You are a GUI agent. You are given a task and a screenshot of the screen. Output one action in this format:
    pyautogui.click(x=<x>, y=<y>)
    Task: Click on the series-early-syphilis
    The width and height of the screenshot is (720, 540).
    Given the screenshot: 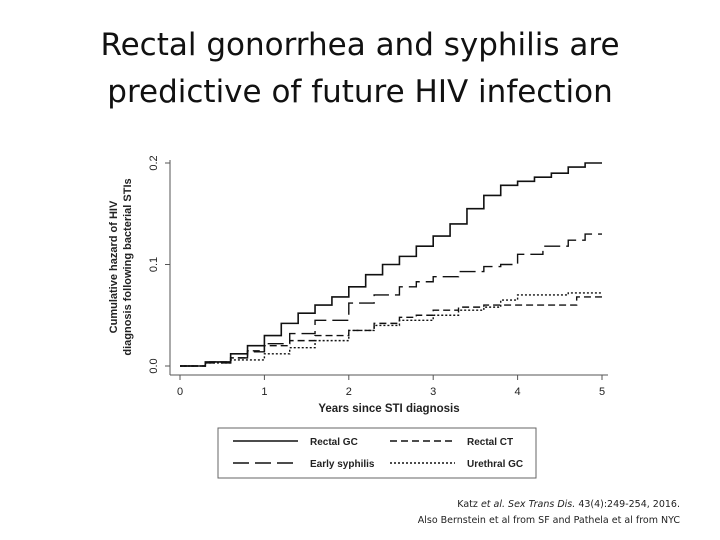 What is the action you would take?
    pyautogui.click(x=391, y=300)
    